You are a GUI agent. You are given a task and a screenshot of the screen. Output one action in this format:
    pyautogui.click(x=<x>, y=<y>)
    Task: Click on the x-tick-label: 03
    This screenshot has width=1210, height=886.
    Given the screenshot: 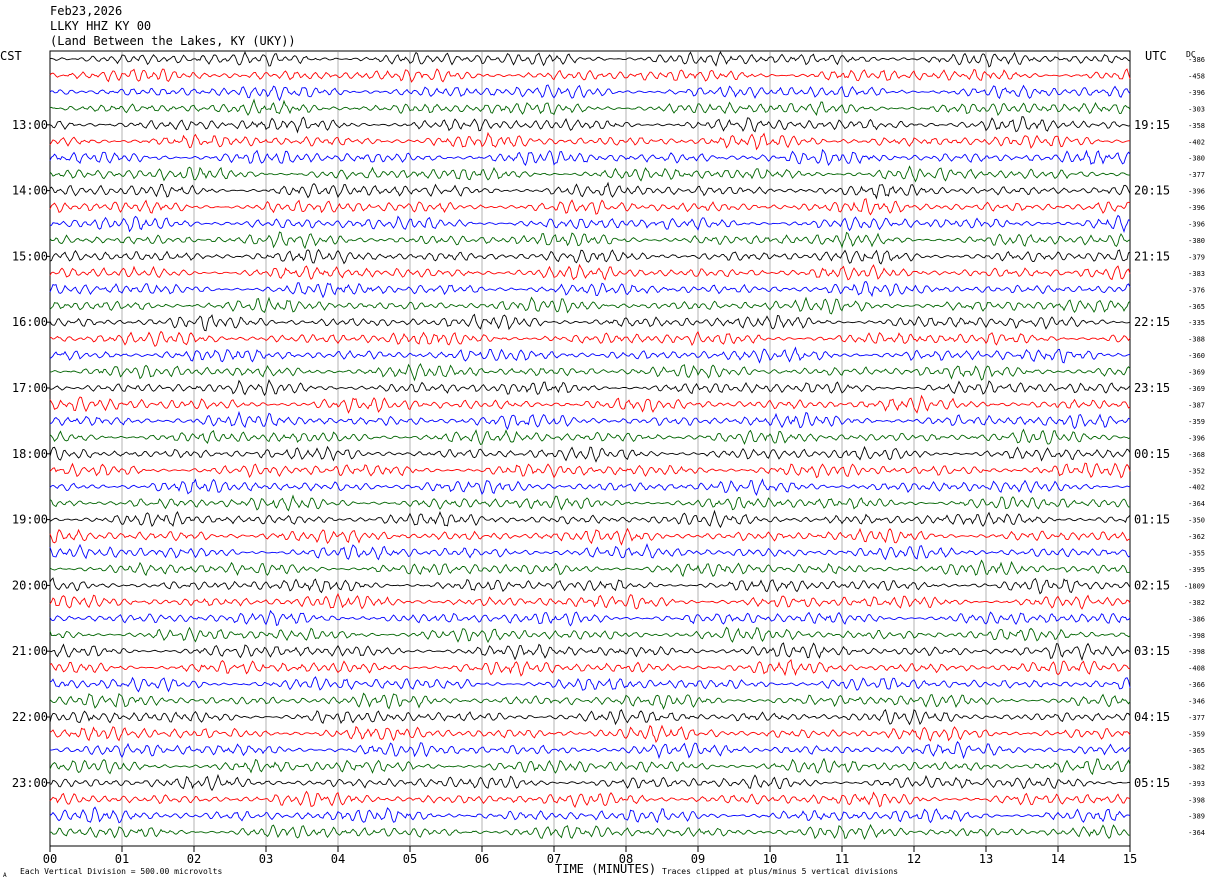 What is the action you would take?
    pyautogui.click(x=266, y=859)
    